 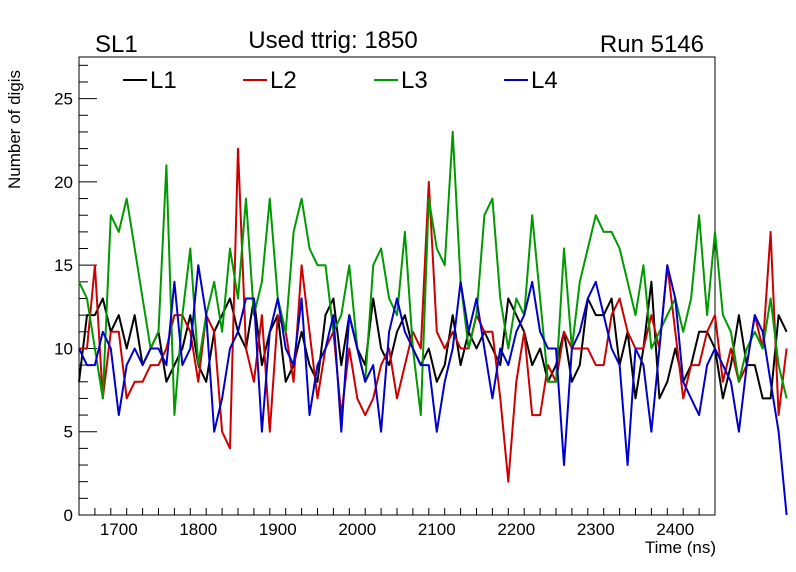 What do you see at coordinates (340, 80) in the screenshot?
I see `legend: L1 L2 L3 L4` at bounding box center [340, 80].